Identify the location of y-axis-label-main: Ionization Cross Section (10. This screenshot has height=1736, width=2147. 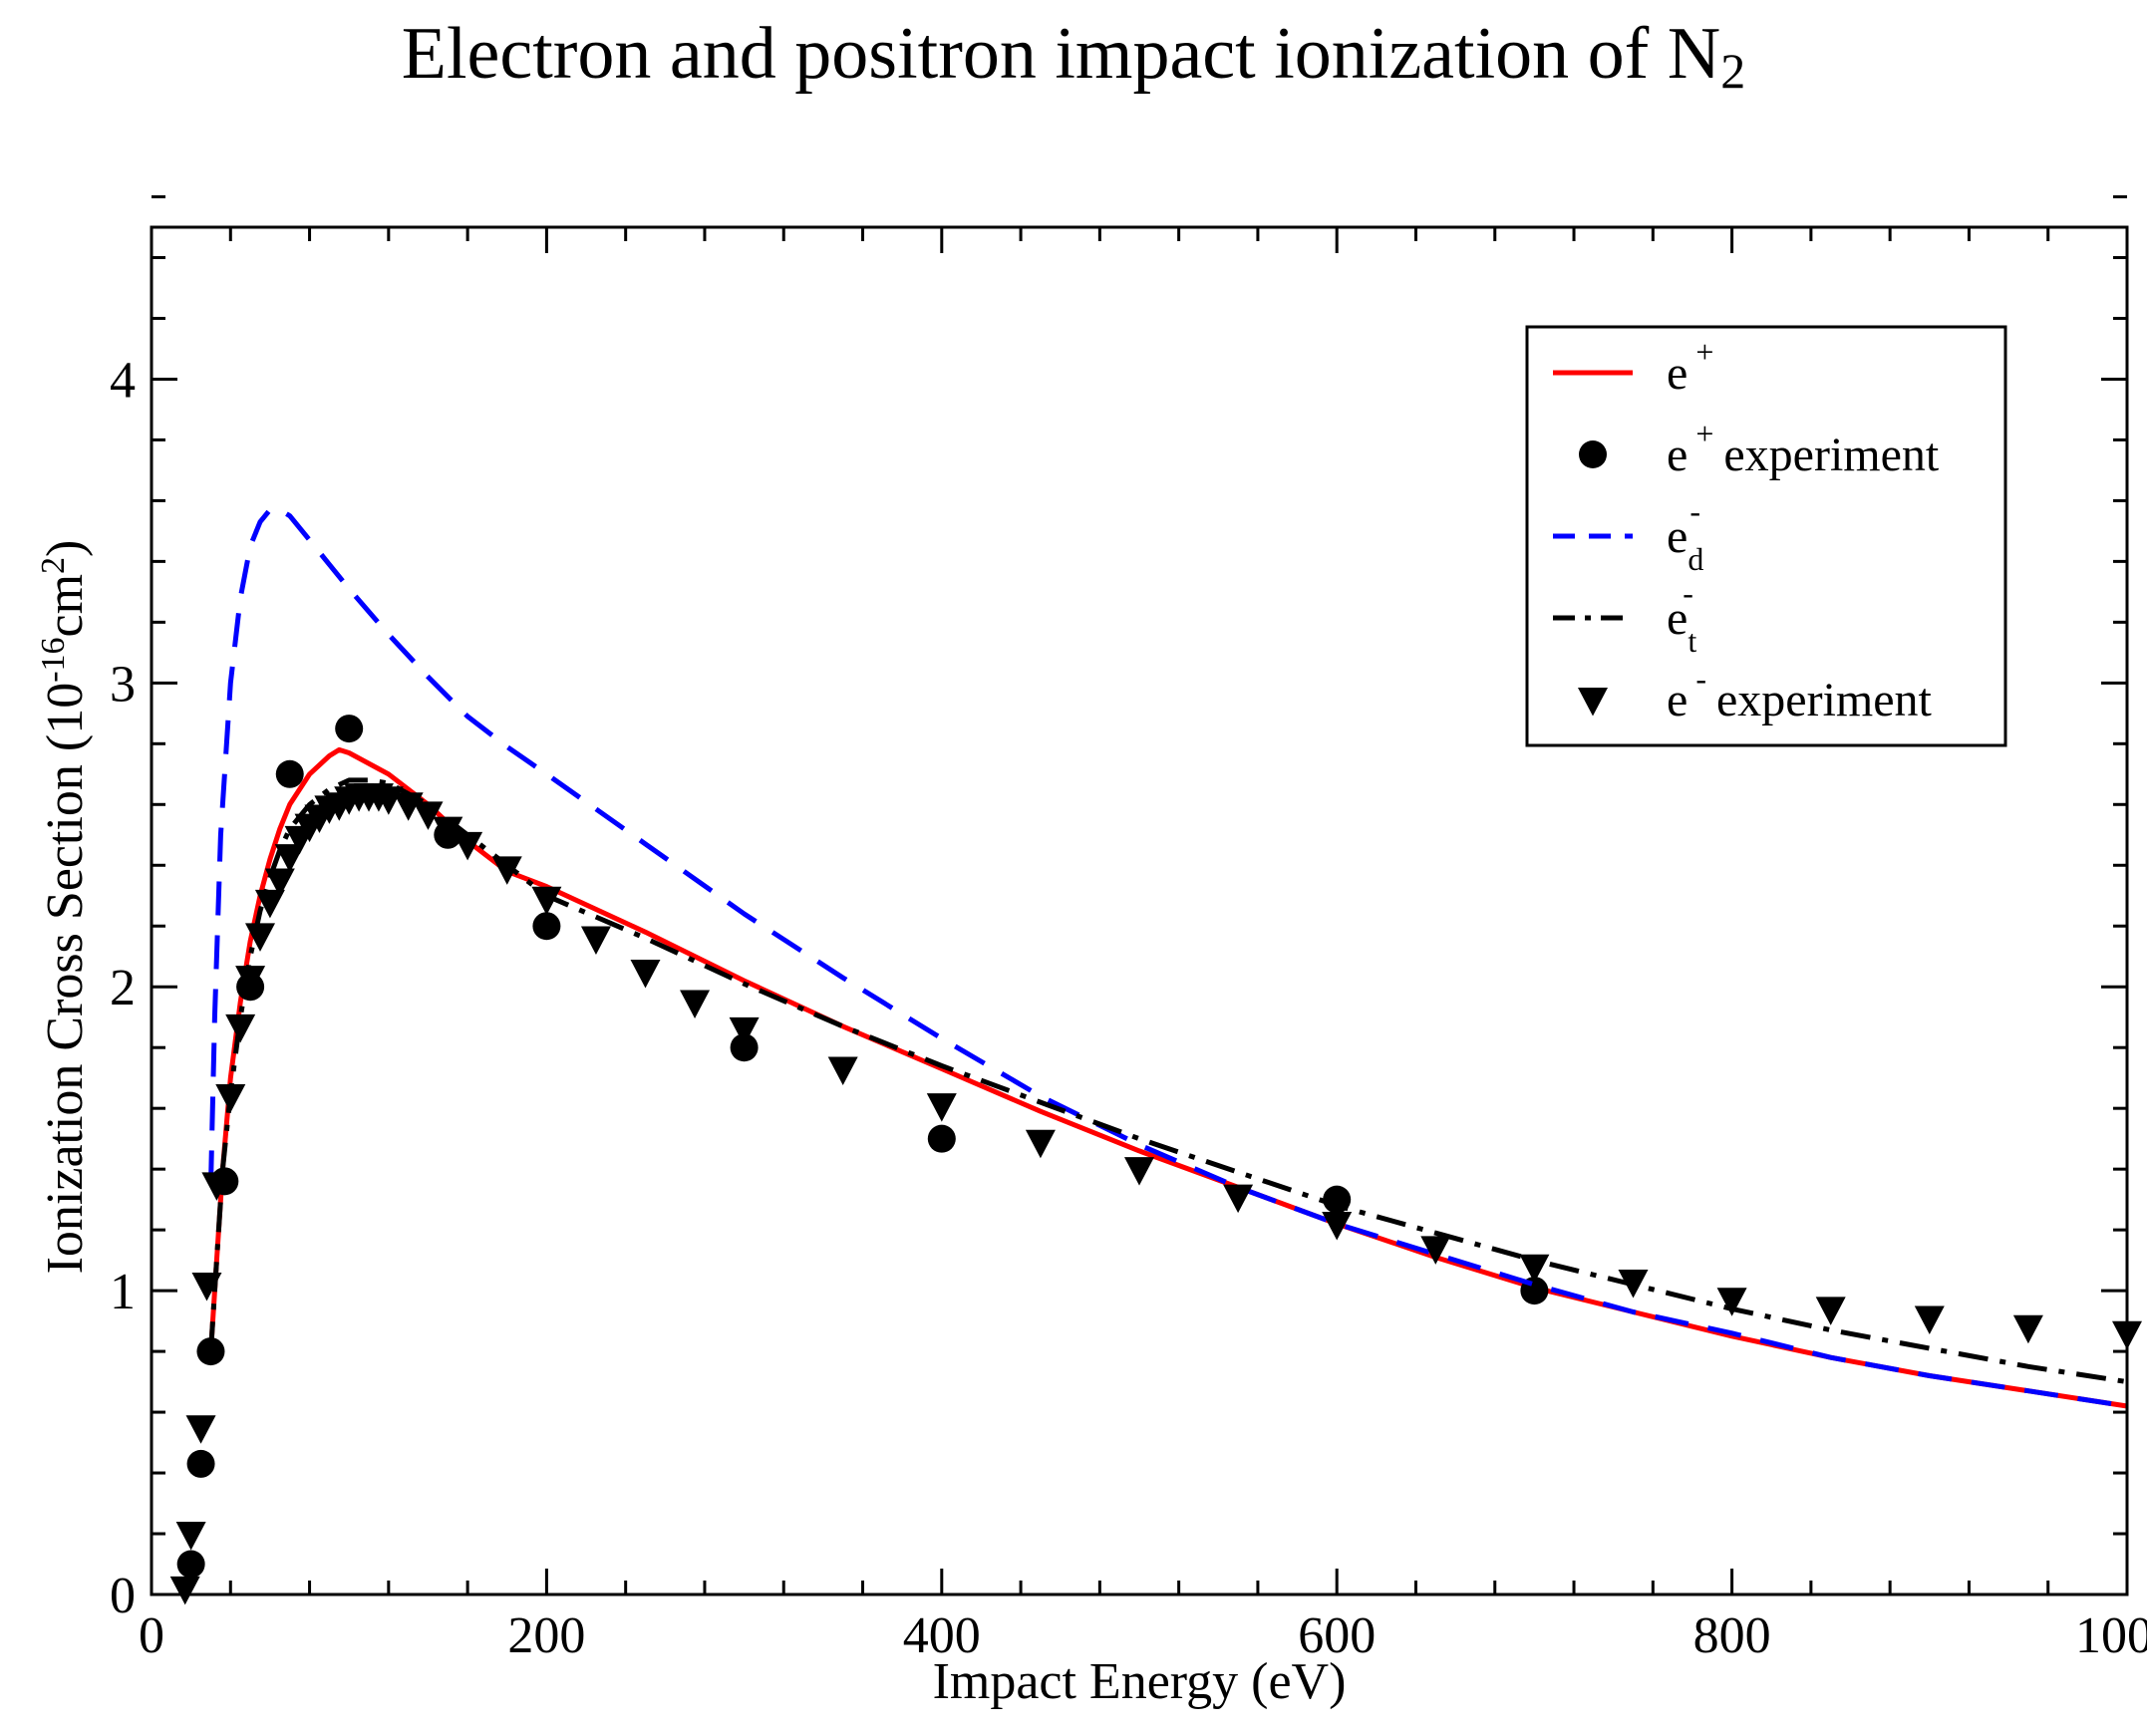
(66, 978).